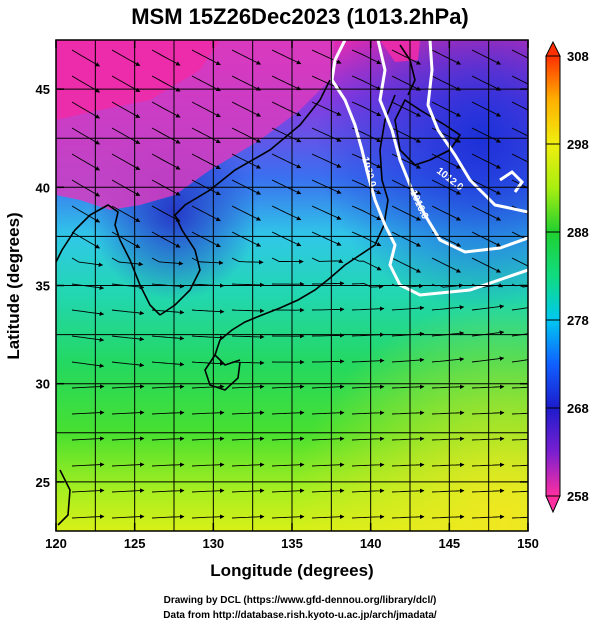 This screenshot has height=625, width=599. Describe the element at coordinates (553, 276) in the screenshot. I see `colorbar-gradient` at that location.